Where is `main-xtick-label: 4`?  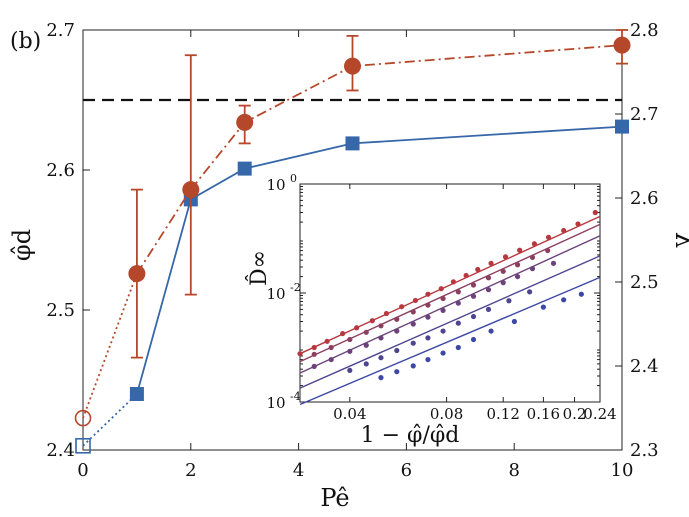 main-xtick-label: 4 is located at coordinates (298, 470).